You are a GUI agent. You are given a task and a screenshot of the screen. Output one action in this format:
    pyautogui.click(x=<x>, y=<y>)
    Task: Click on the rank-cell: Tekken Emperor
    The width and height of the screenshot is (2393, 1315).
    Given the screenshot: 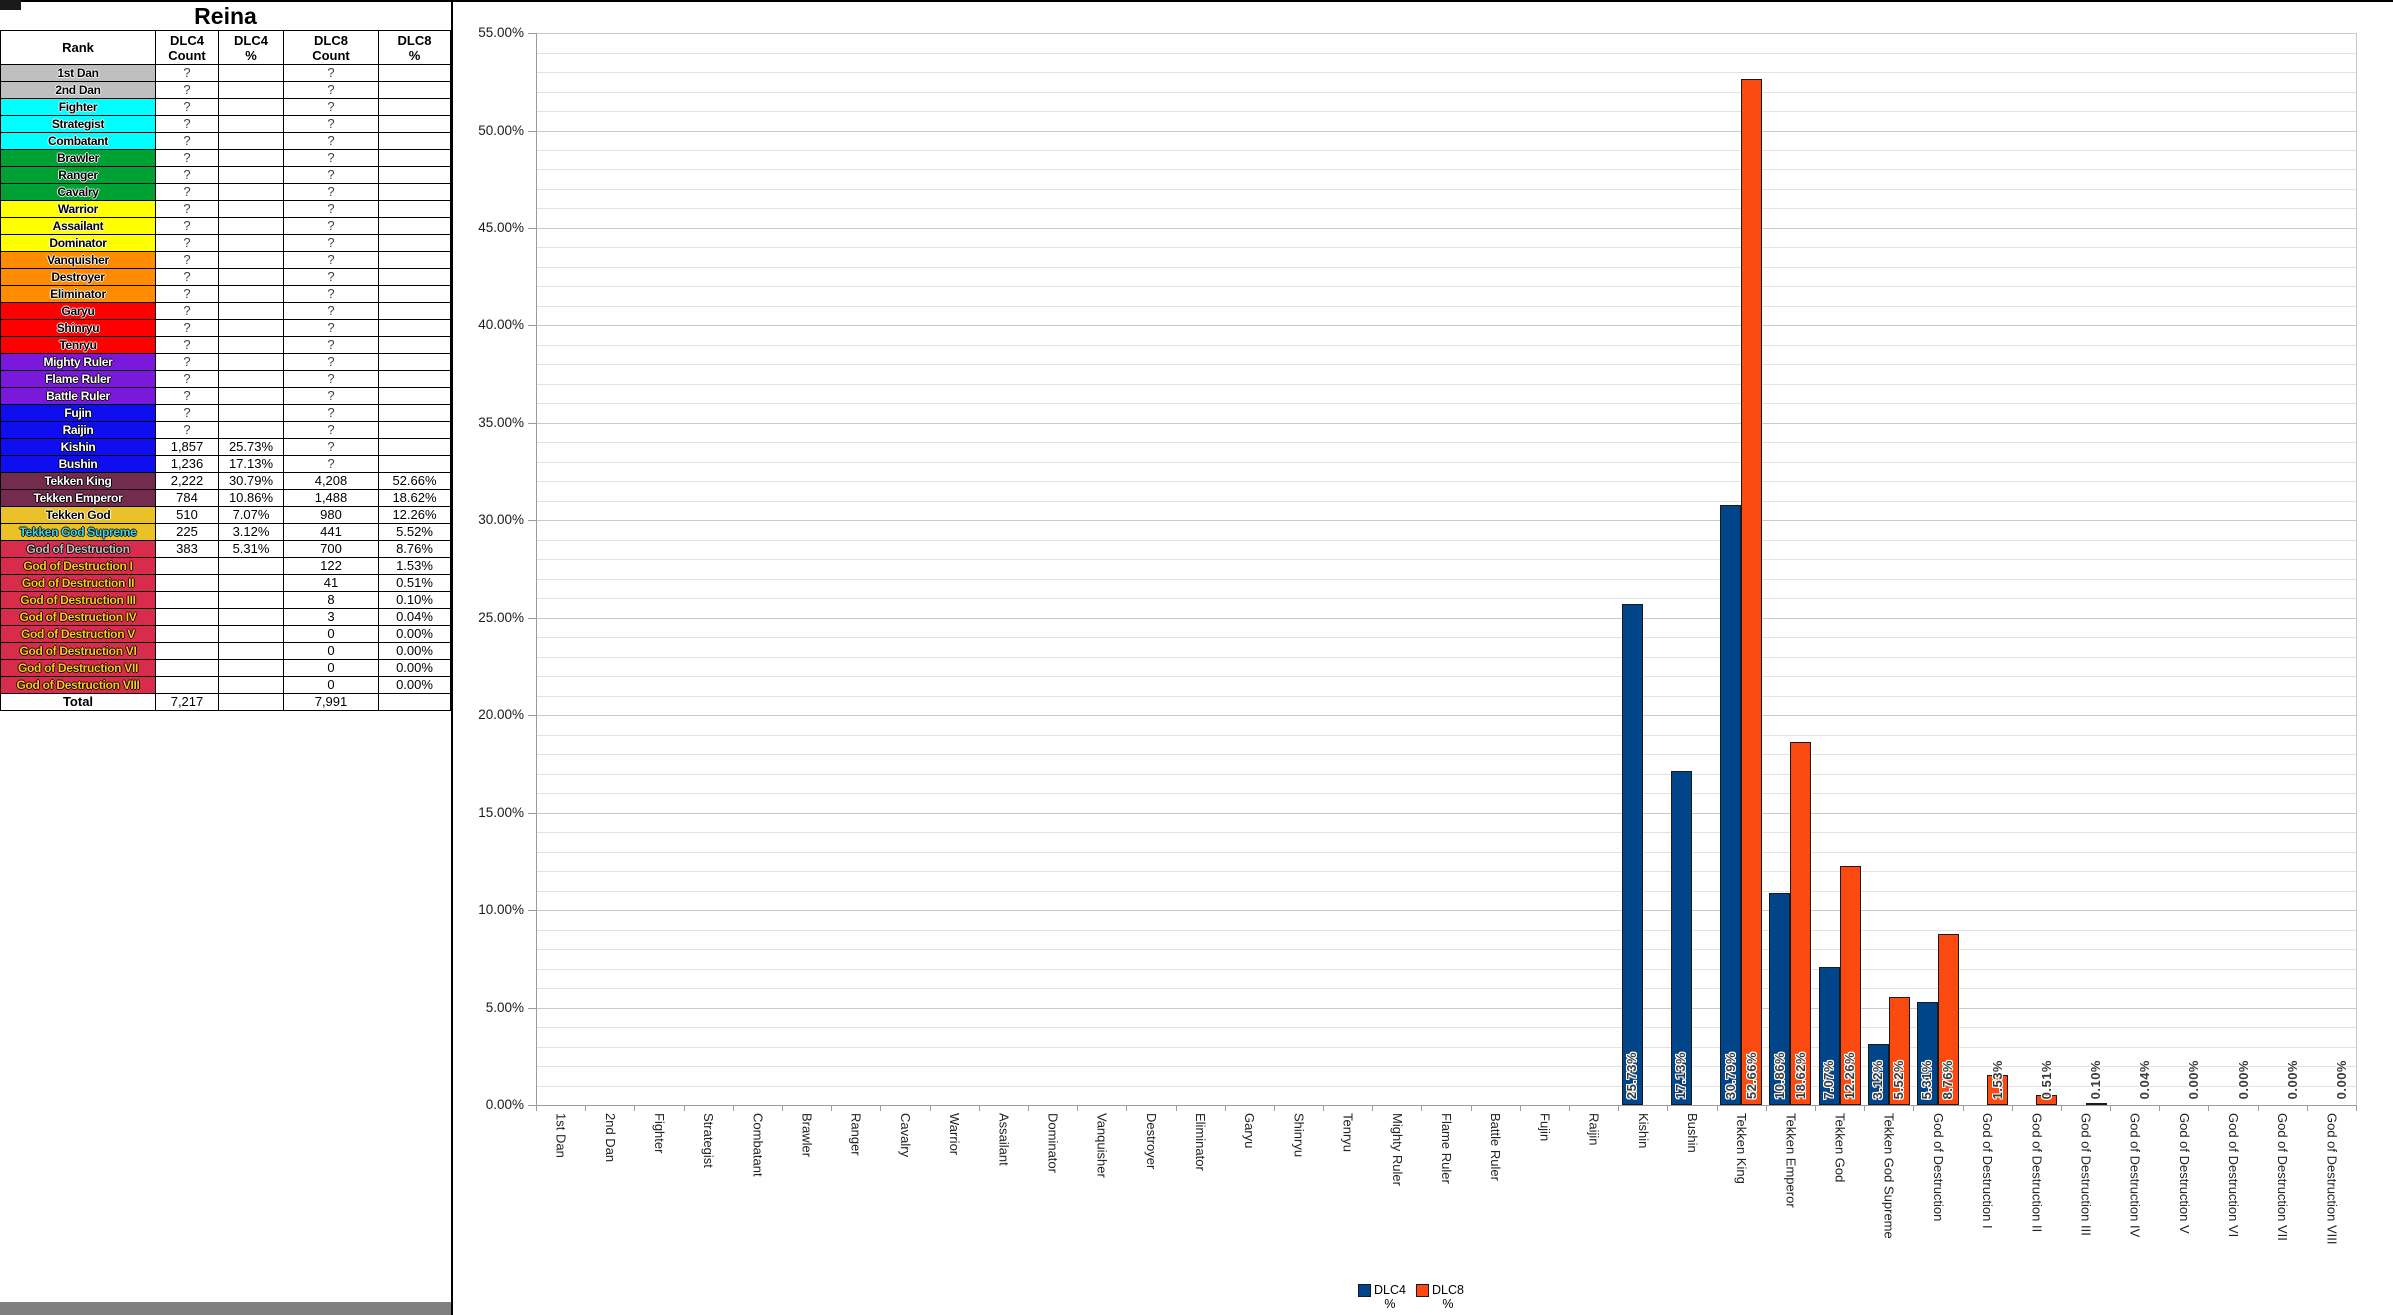 What is the action you would take?
    pyautogui.click(x=78, y=498)
    